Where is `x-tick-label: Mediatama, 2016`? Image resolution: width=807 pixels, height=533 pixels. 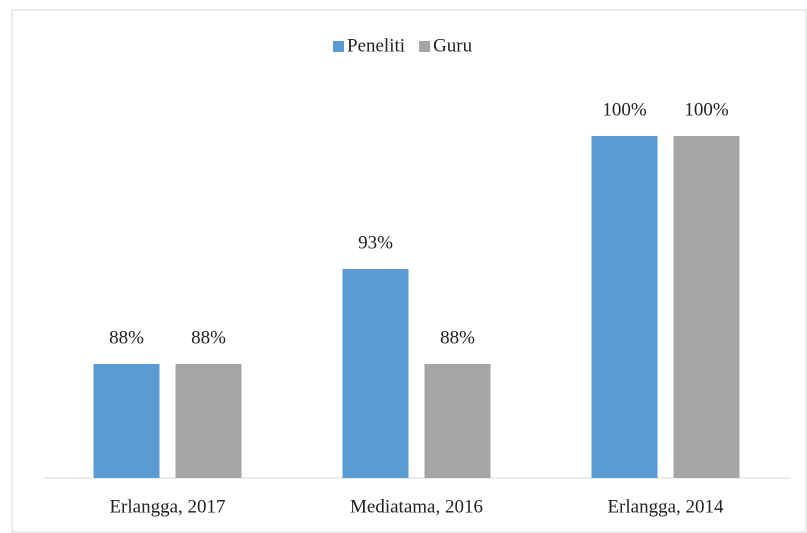 x-tick-label: Mediatama, 2016 is located at coordinates (416, 506).